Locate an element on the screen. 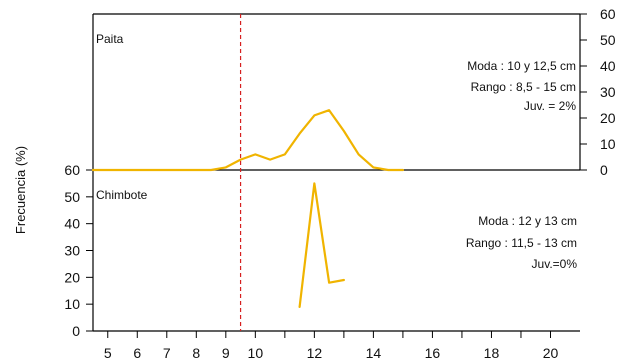  top-ytick-label: 10 is located at coordinates (608, 144).